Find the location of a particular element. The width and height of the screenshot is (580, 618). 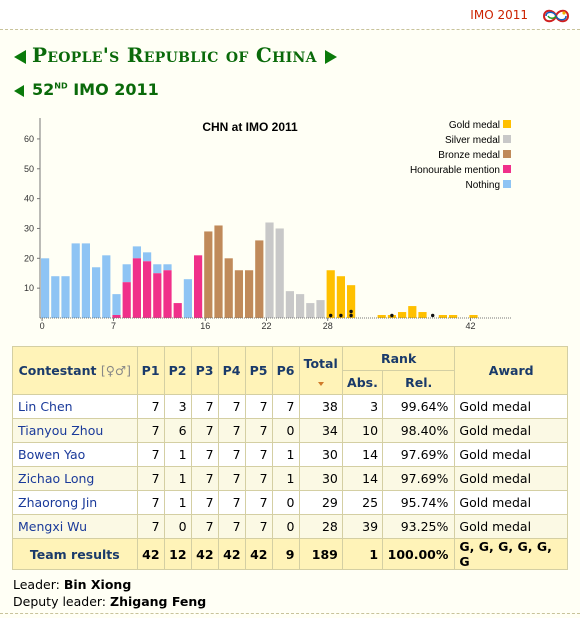

problem-score: 3 is located at coordinates (177, 406).